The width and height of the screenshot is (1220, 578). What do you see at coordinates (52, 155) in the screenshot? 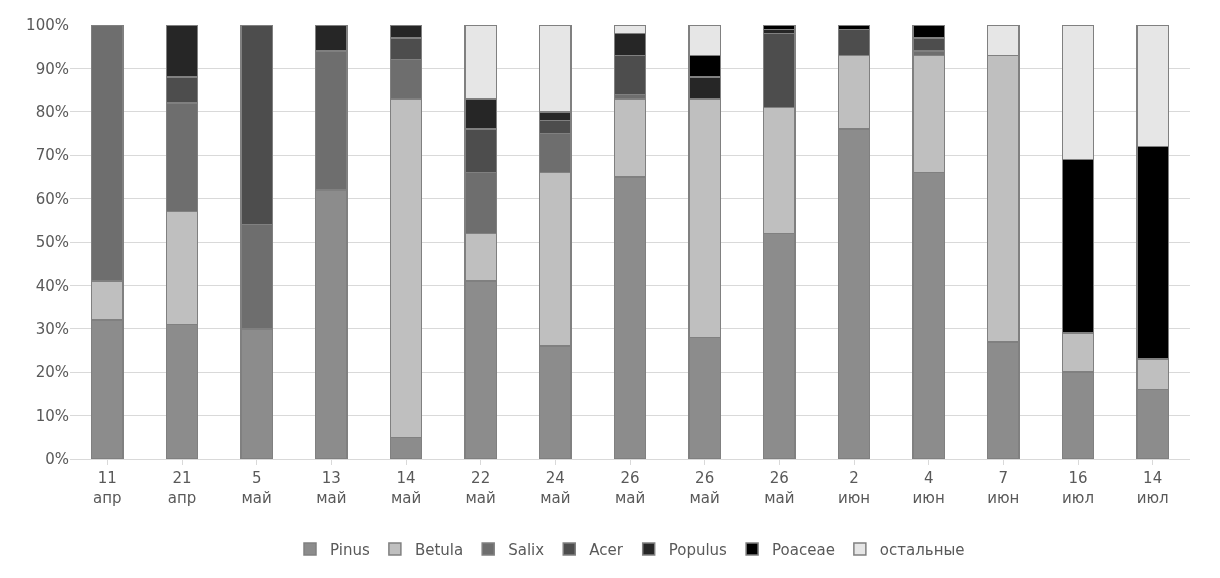
I see `y-tick-label: 70%` at bounding box center [52, 155].